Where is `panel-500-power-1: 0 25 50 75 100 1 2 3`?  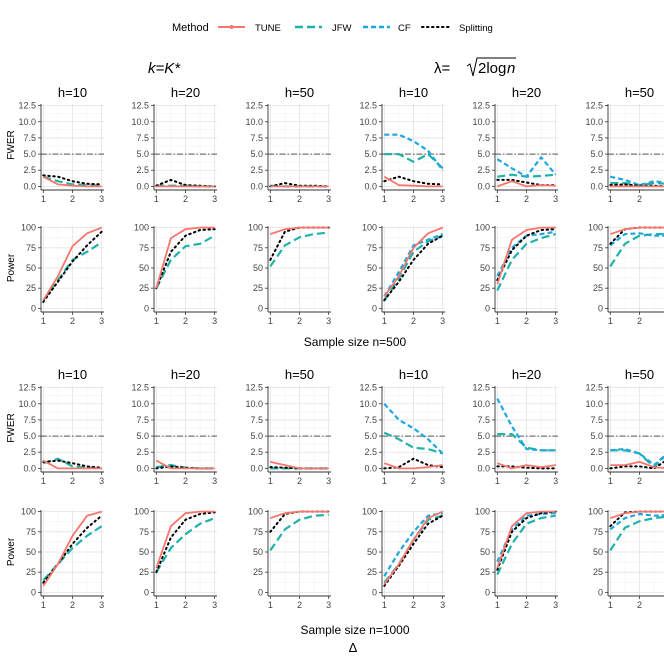
panel-500-power-1: 0 25 50 75 100 1 2 3 is located at coordinates (175, 274).